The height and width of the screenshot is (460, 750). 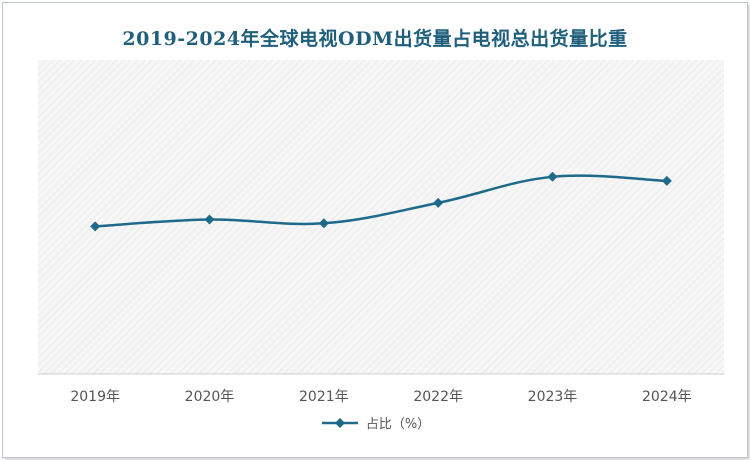 What do you see at coordinates (324, 397) in the screenshot?
I see `x-tick-label: 2021年` at bounding box center [324, 397].